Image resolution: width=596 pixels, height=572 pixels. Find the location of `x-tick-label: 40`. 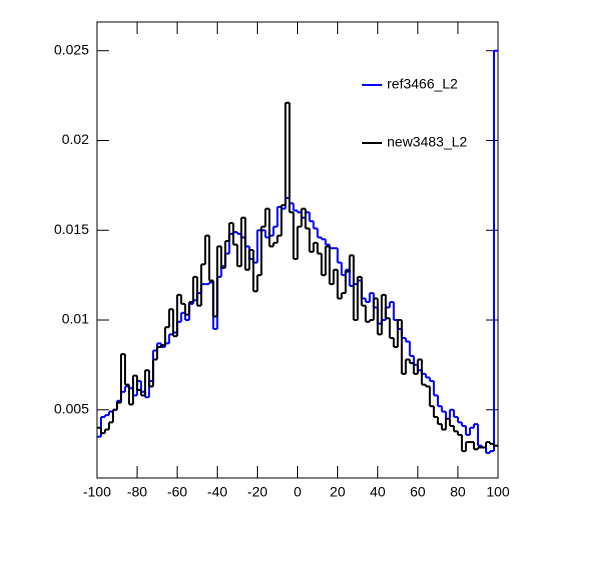

x-tick-label: 40 is located at coordinates (378, 492).